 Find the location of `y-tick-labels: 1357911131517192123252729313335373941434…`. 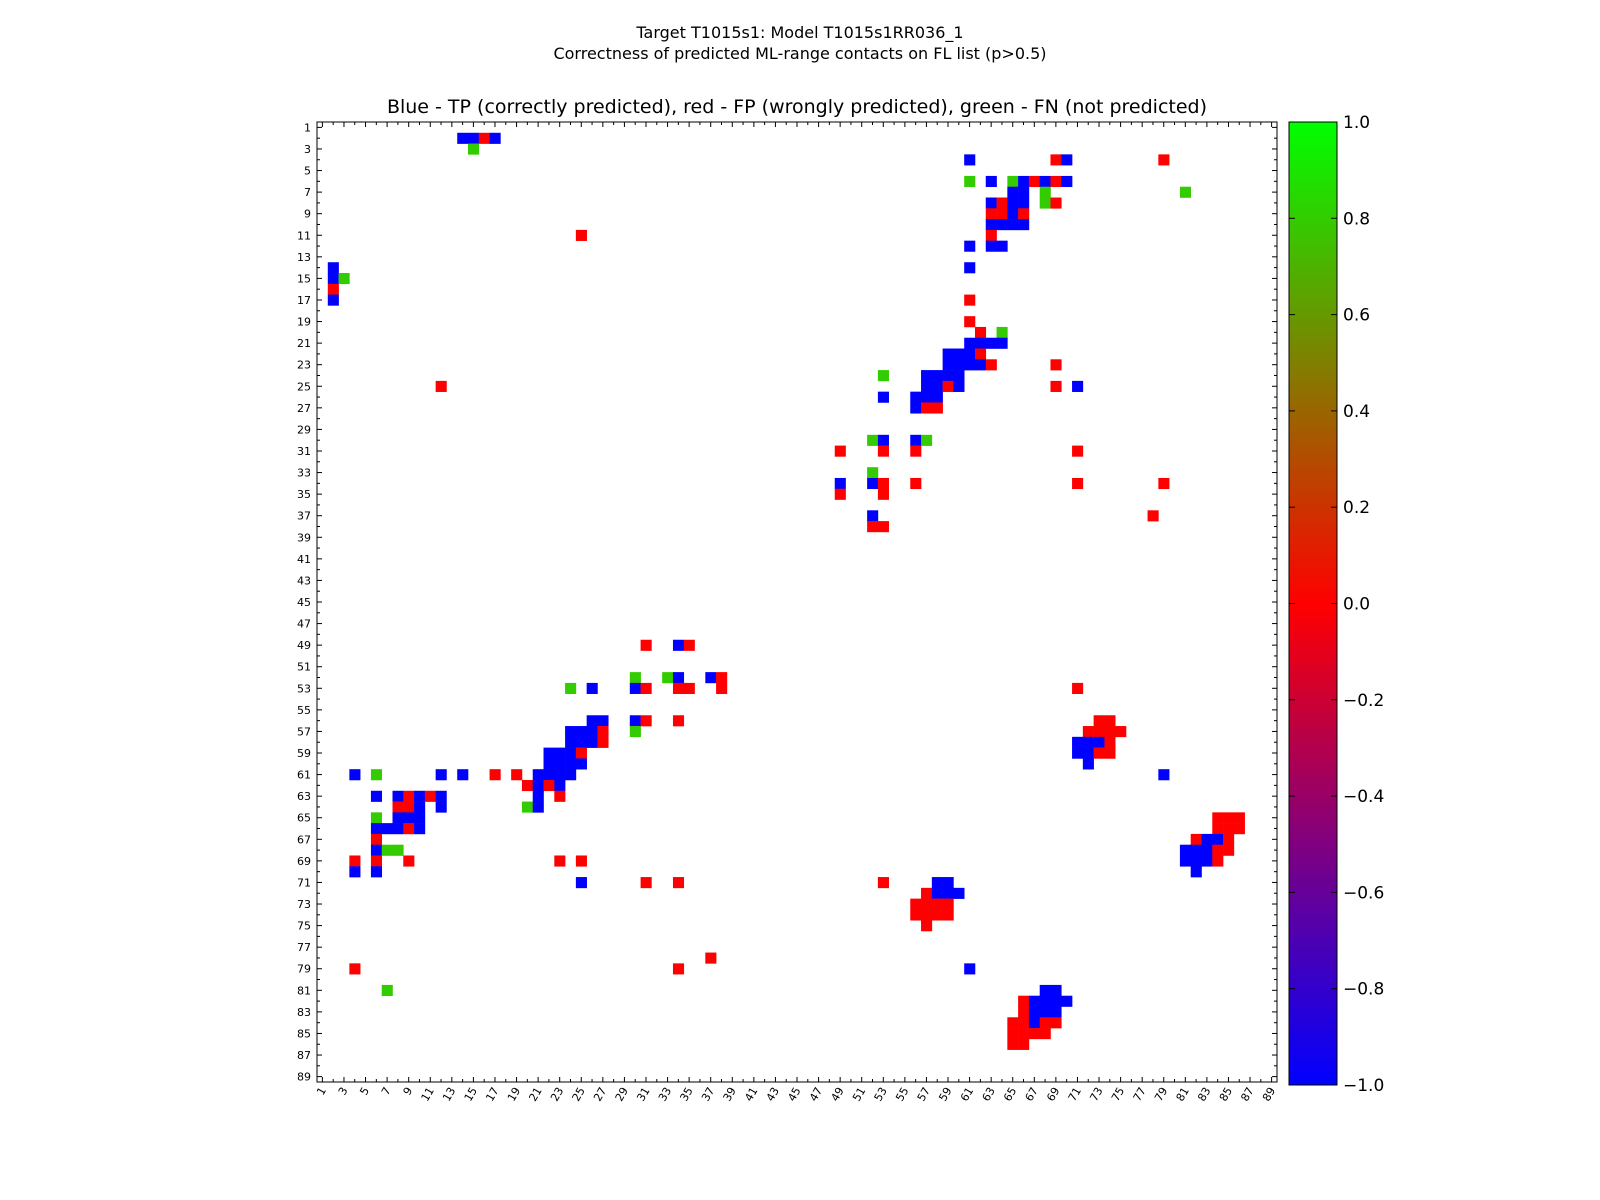

y-tick-labels: 1357911131517192123252729313335373941434… is located at coordinates (304, 602).